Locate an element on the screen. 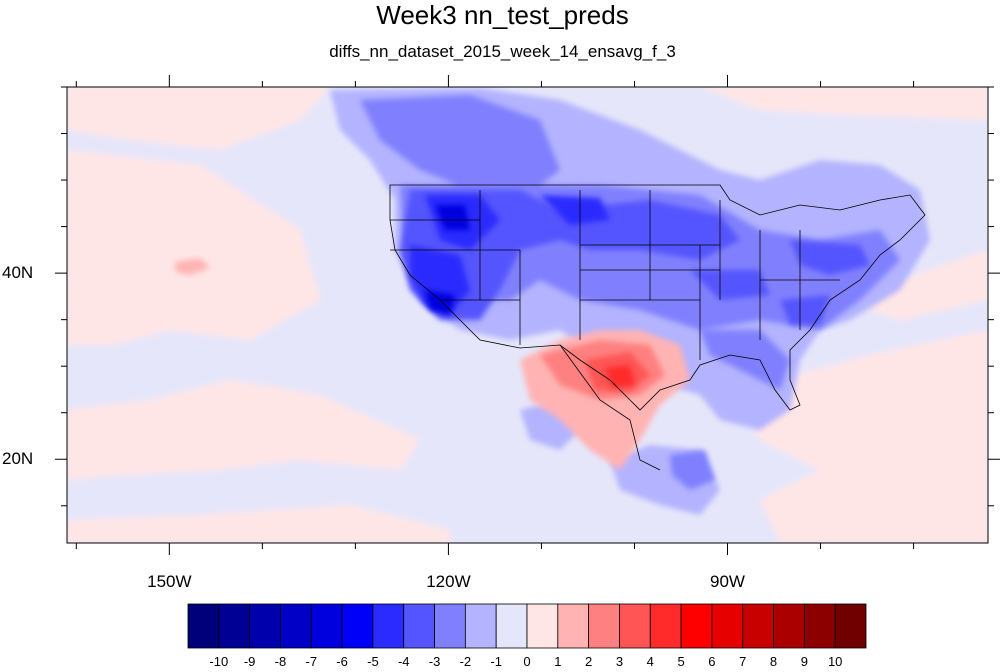 Image resolution: width=1005 pixels, height=672 pixels. colorbar-label: -7 is located at coordinates (311, 661).